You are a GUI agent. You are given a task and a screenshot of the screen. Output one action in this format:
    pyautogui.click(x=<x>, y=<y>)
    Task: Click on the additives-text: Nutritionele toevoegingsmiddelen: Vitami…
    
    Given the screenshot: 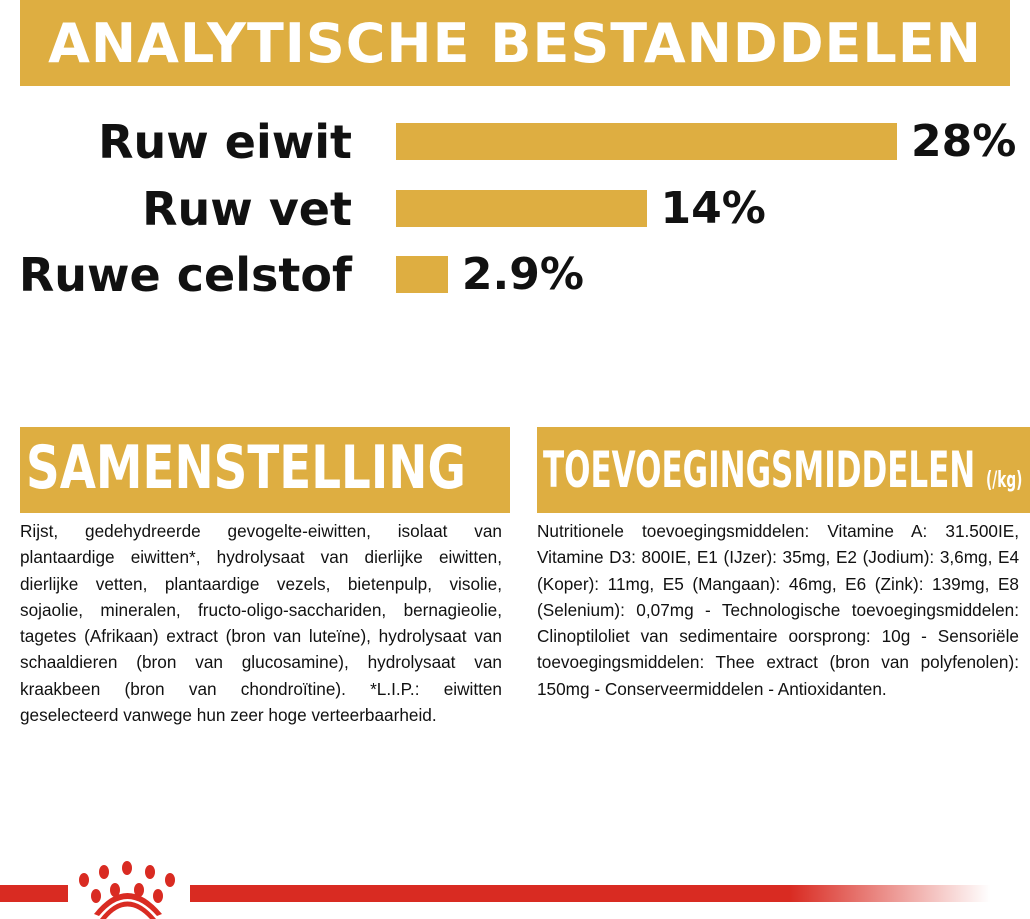 What is the action you would take?
    pyautogui.click(x=778, y=610)
    